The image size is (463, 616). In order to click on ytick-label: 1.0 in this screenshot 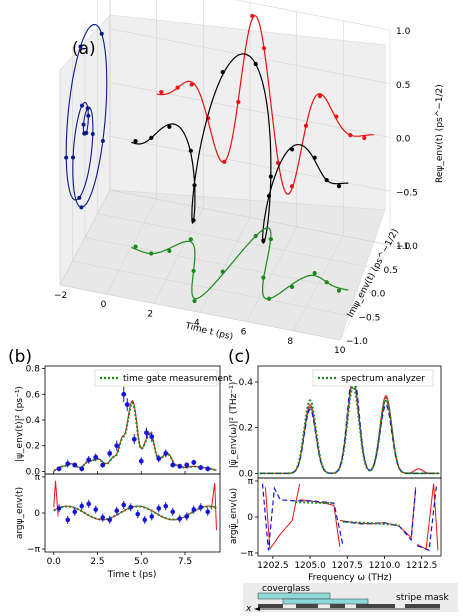, I will do `click(403, 247)`.